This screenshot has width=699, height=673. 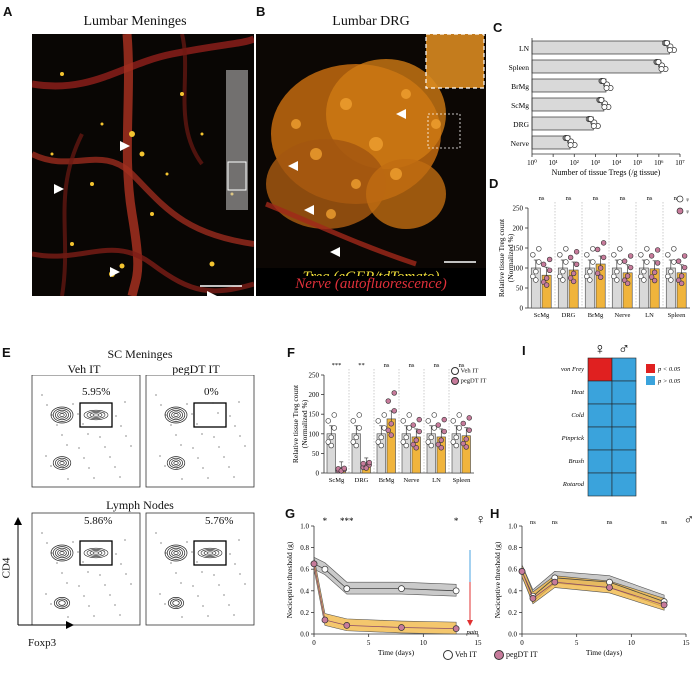 I want to click on panel-h-letter: H, so click(x=495, y=513).